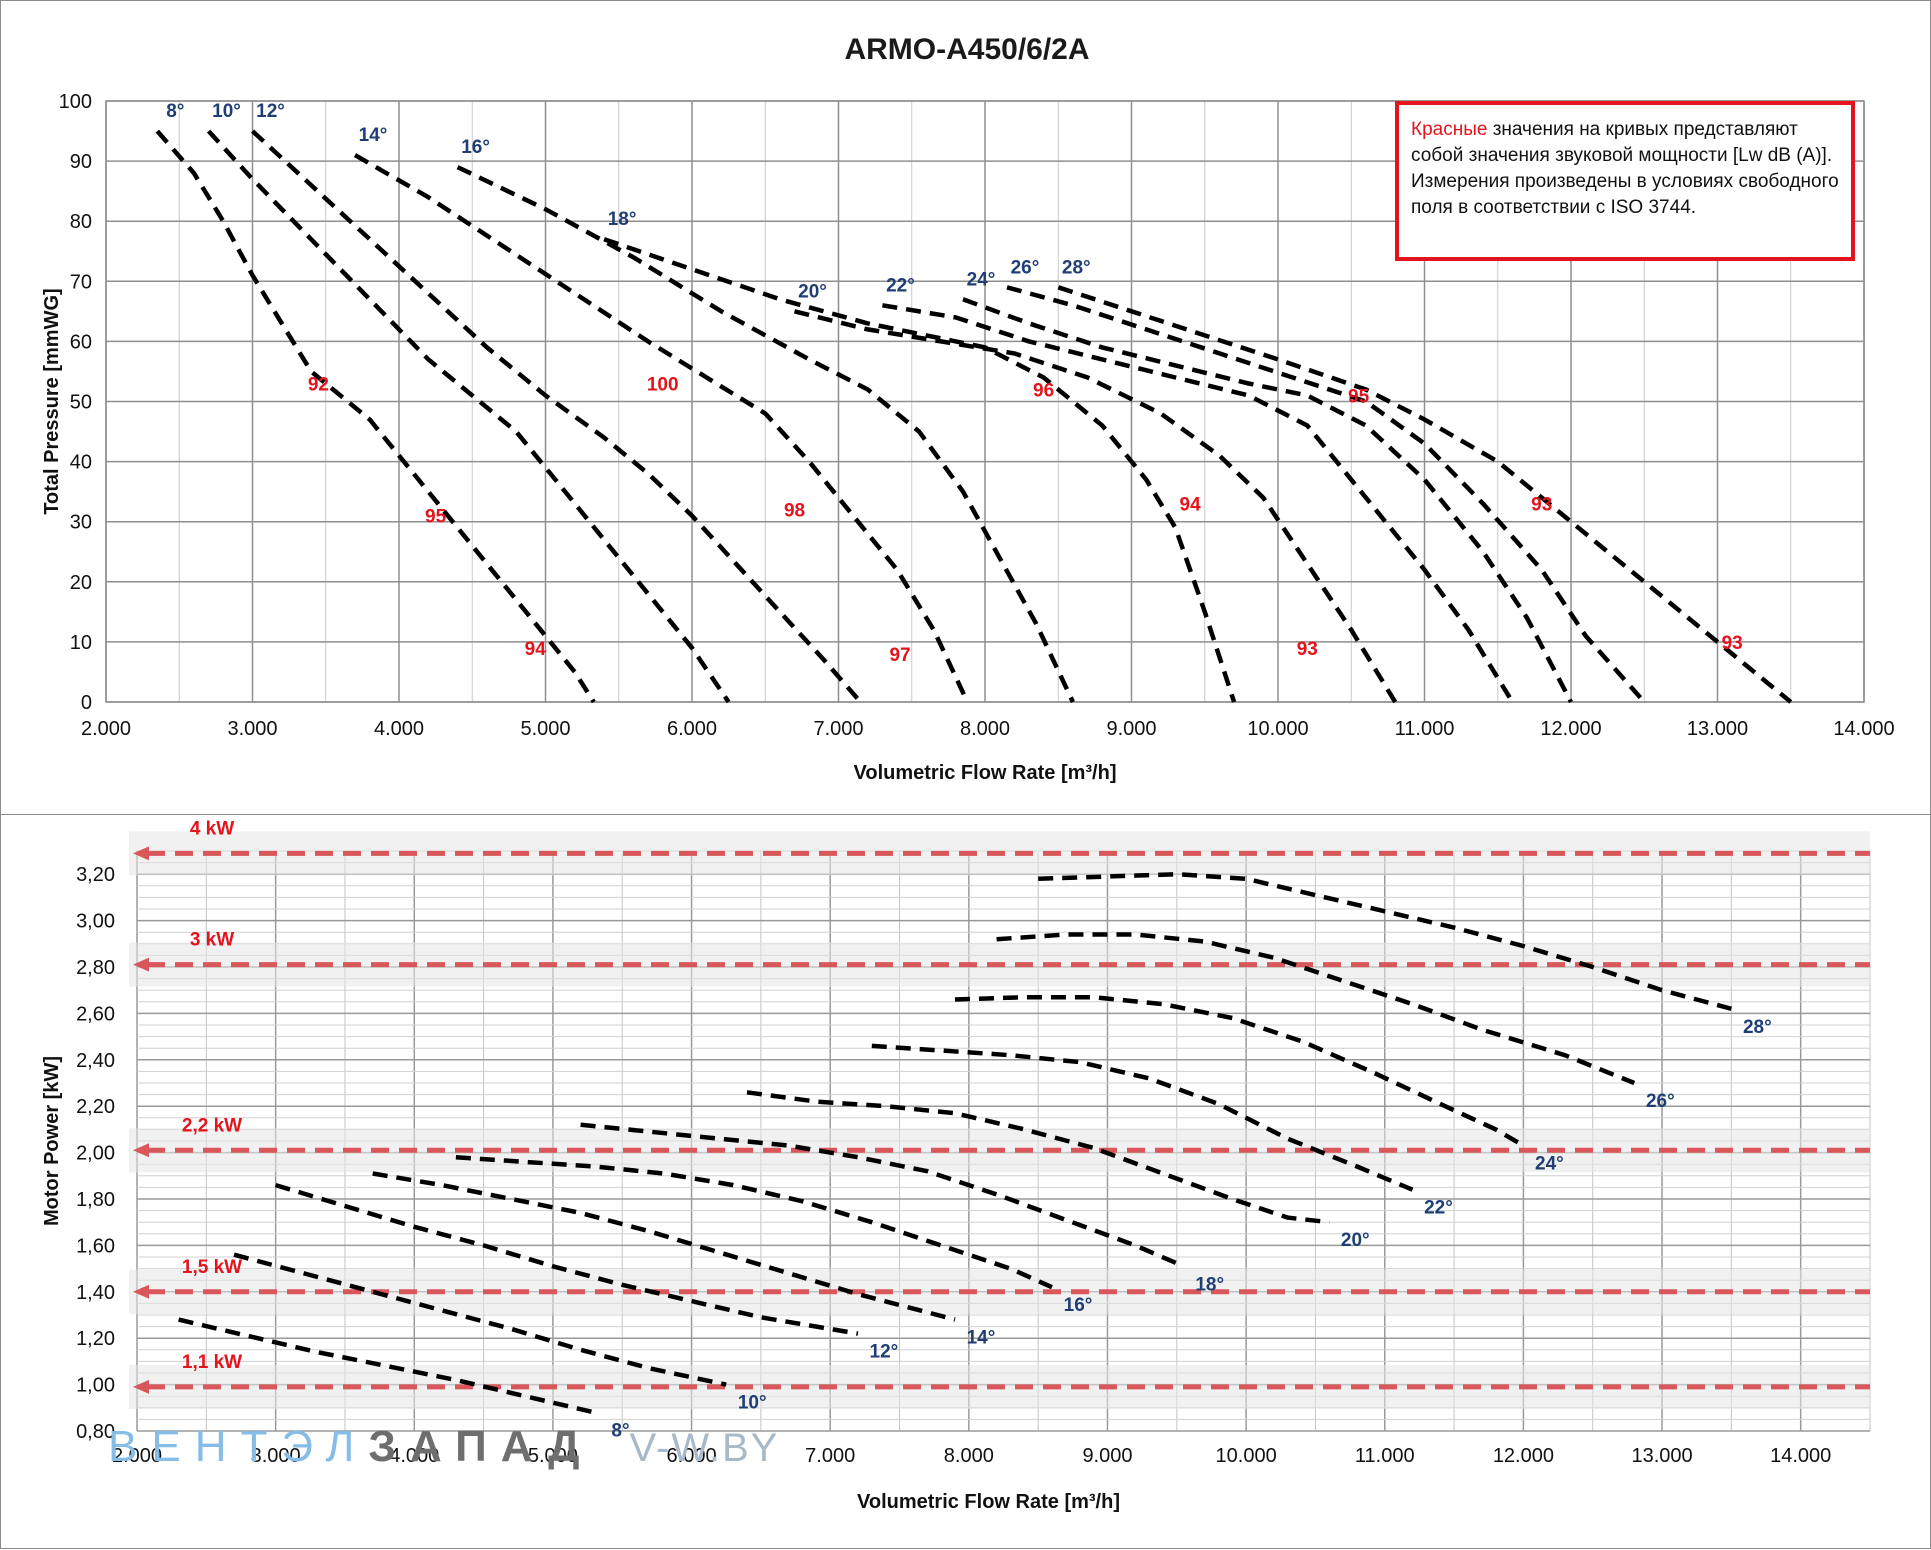 The height and width of the screenshot is (1550, 1931). I want to click on y-tick-label: 3,20, so click(95, 875).